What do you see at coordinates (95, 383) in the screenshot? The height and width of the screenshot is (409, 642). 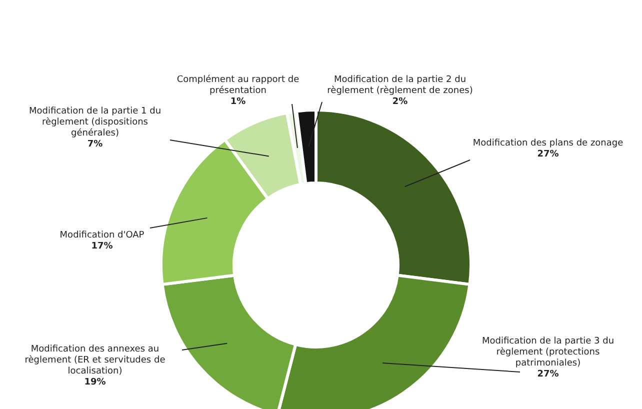 I see `data-label: 19%` at bounding box center [95, 383].